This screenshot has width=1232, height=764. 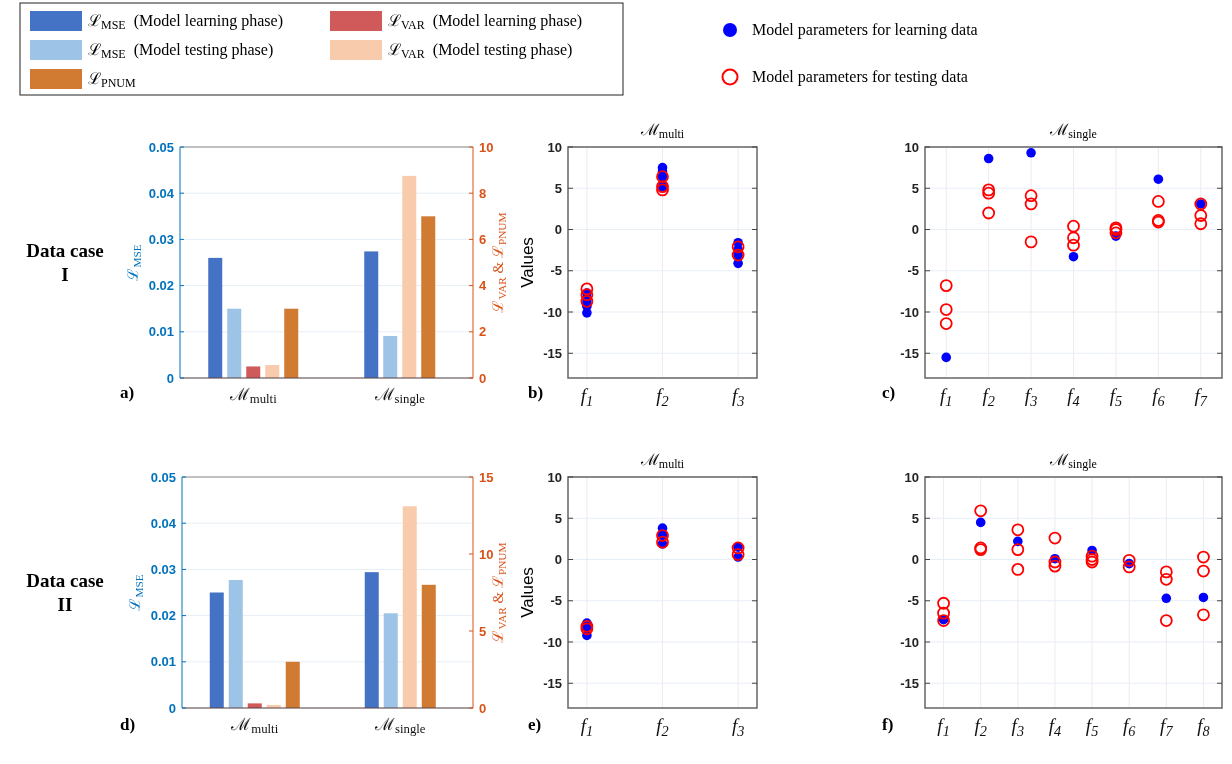 I want to click on legend-label: ℒ$_{MSE}$ (Model learning phase), so click(x=185, y=22).